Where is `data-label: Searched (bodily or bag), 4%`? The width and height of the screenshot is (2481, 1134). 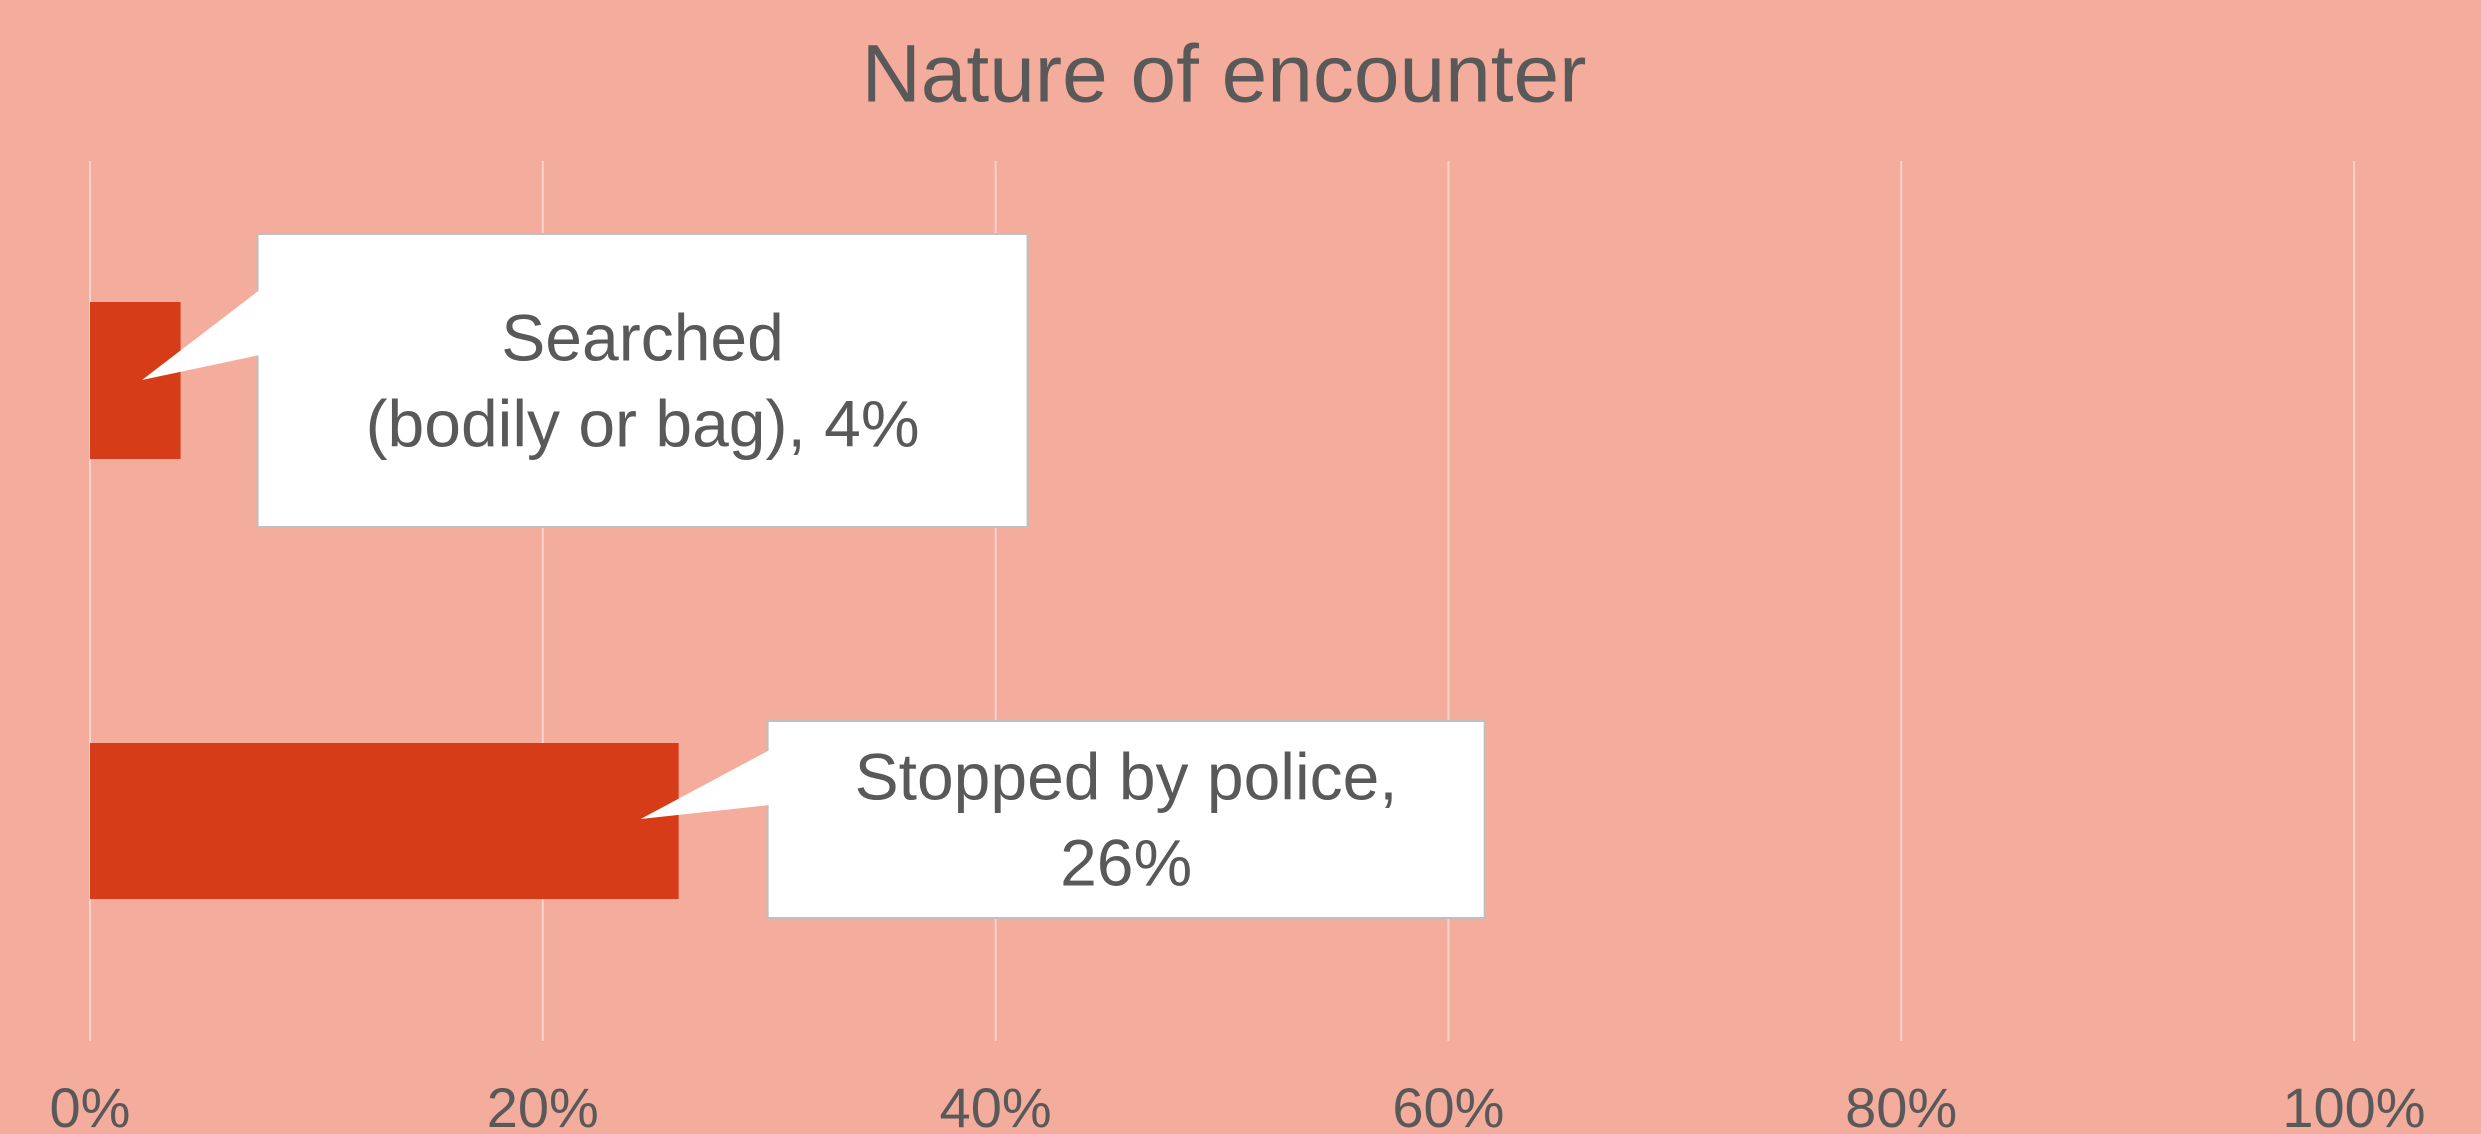 data-label: Searched (bodily or bag), 4% is located at coordinates (643, 381).